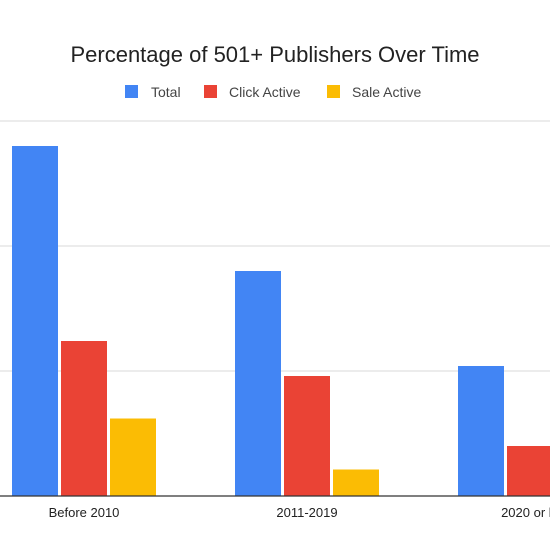 This screenshot has height=550, width=550. I want to click on legend-swatch-sale-active, so click(333, 91).